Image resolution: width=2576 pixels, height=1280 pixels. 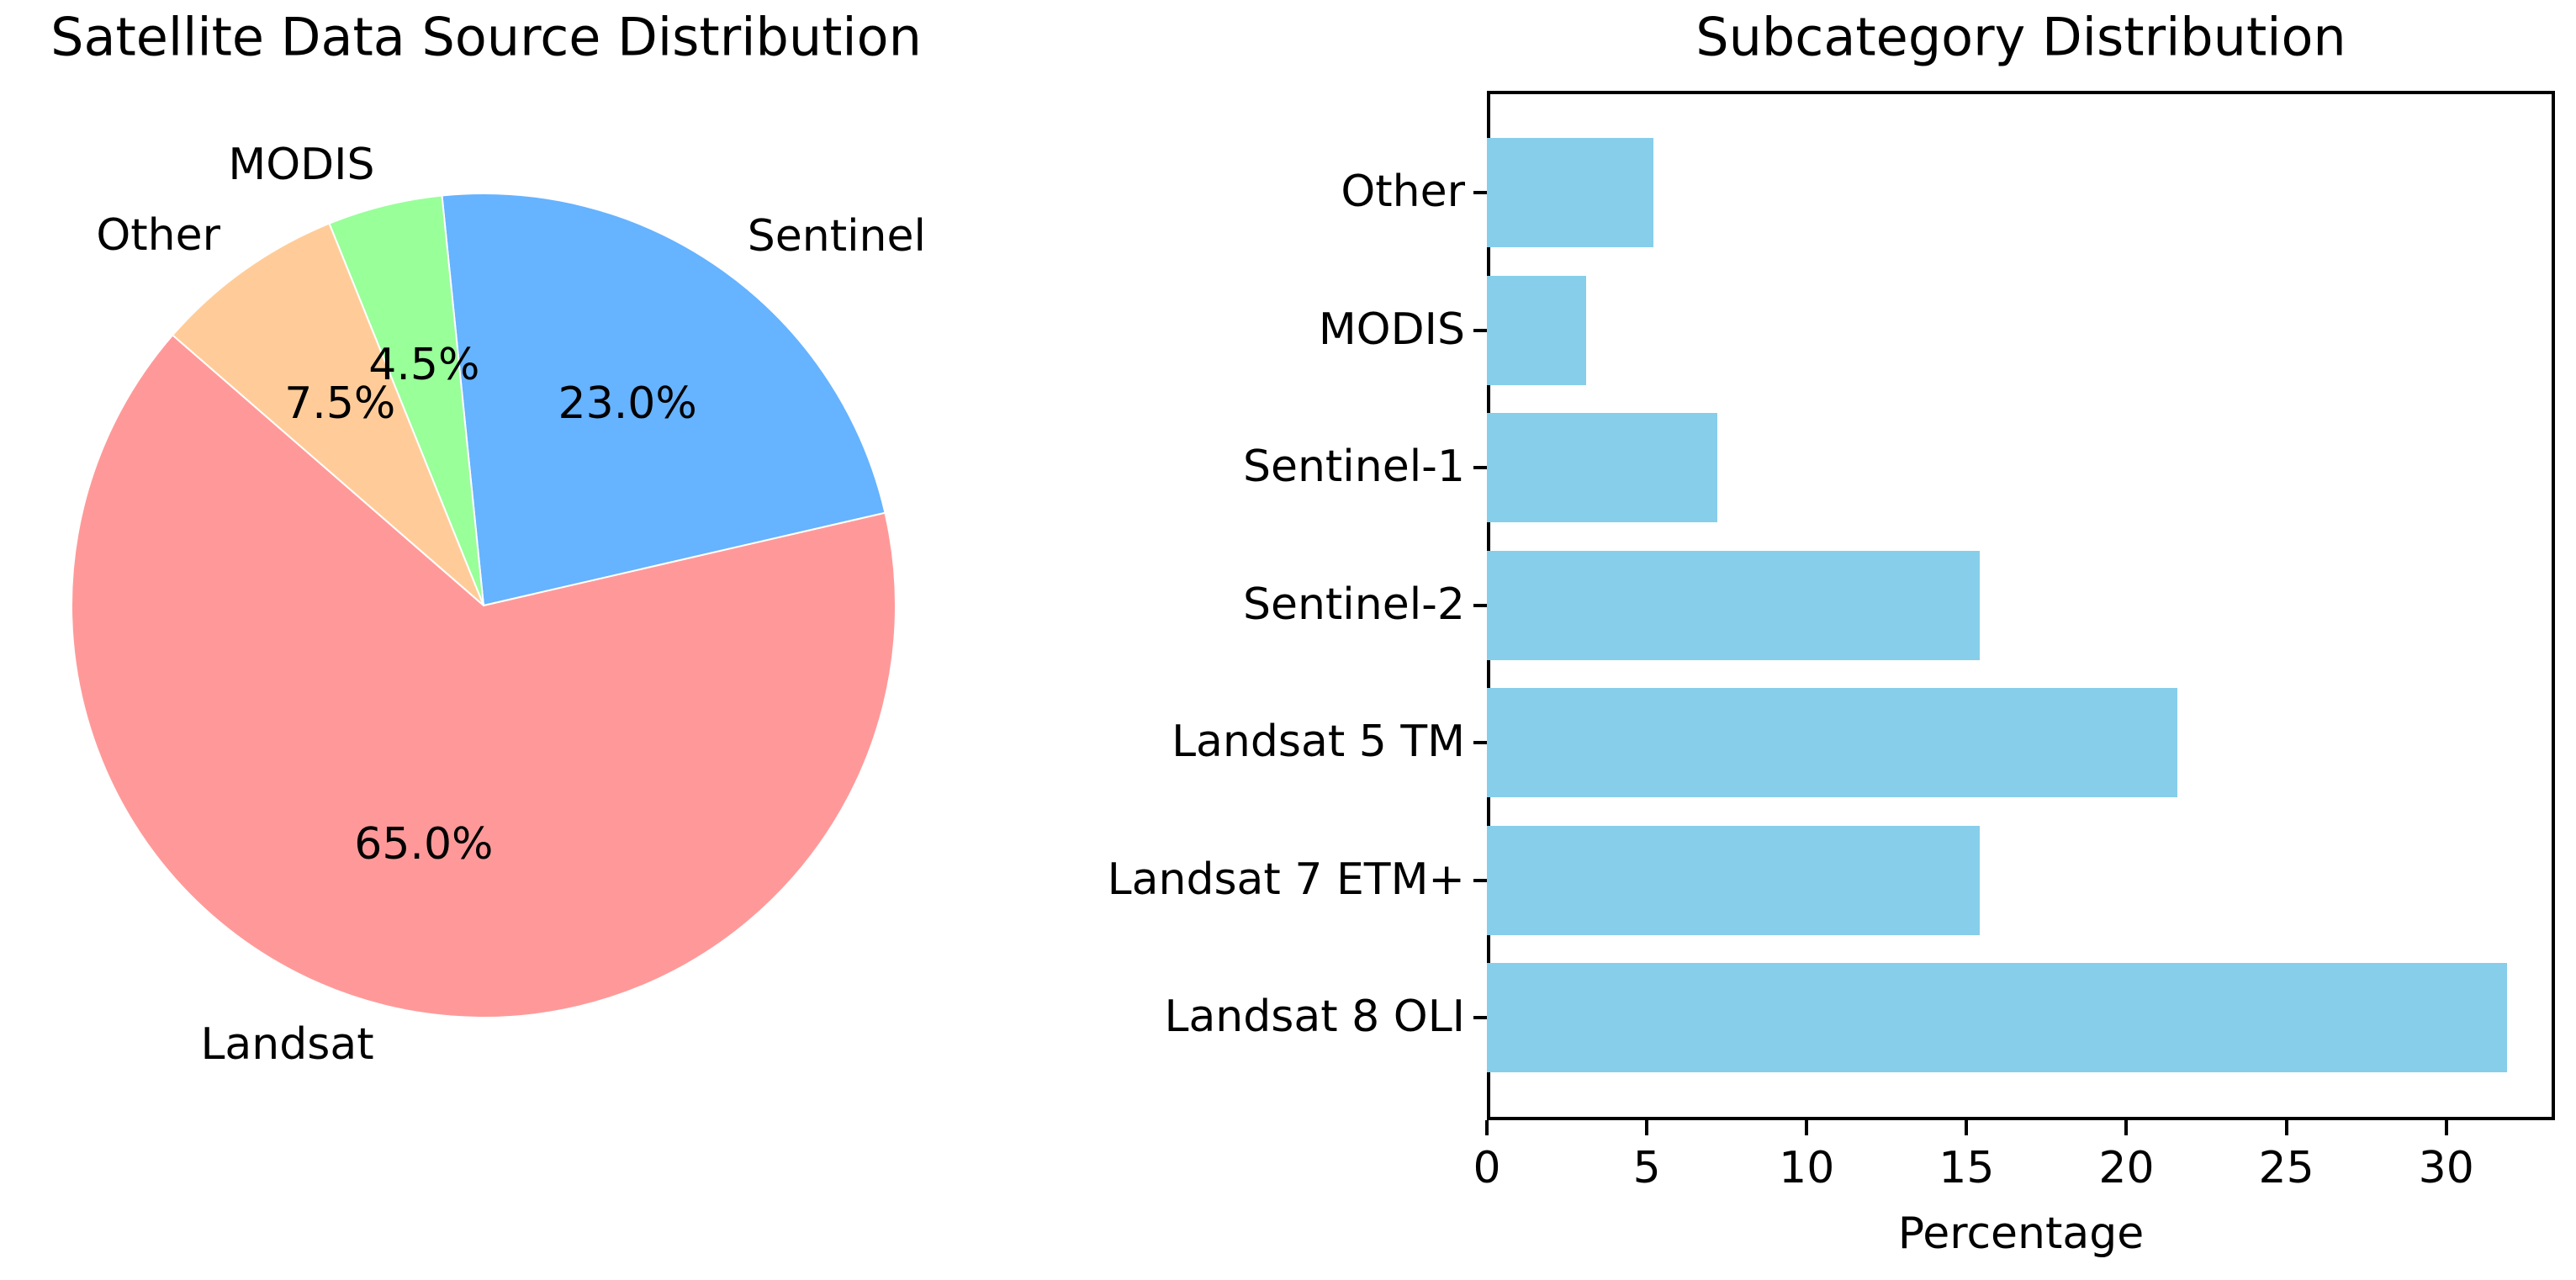 What do you see at coordinates (2446, 1168) in the screenshot?
I see `x-tick-label-30: 30` at bounding box center [2446, 1168].